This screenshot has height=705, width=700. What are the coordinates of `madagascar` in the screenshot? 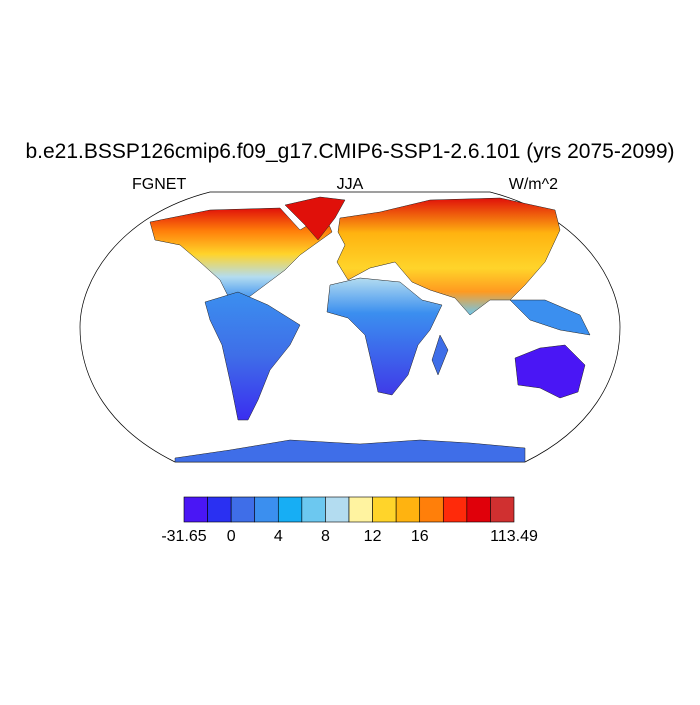 It's located at (440, 355).